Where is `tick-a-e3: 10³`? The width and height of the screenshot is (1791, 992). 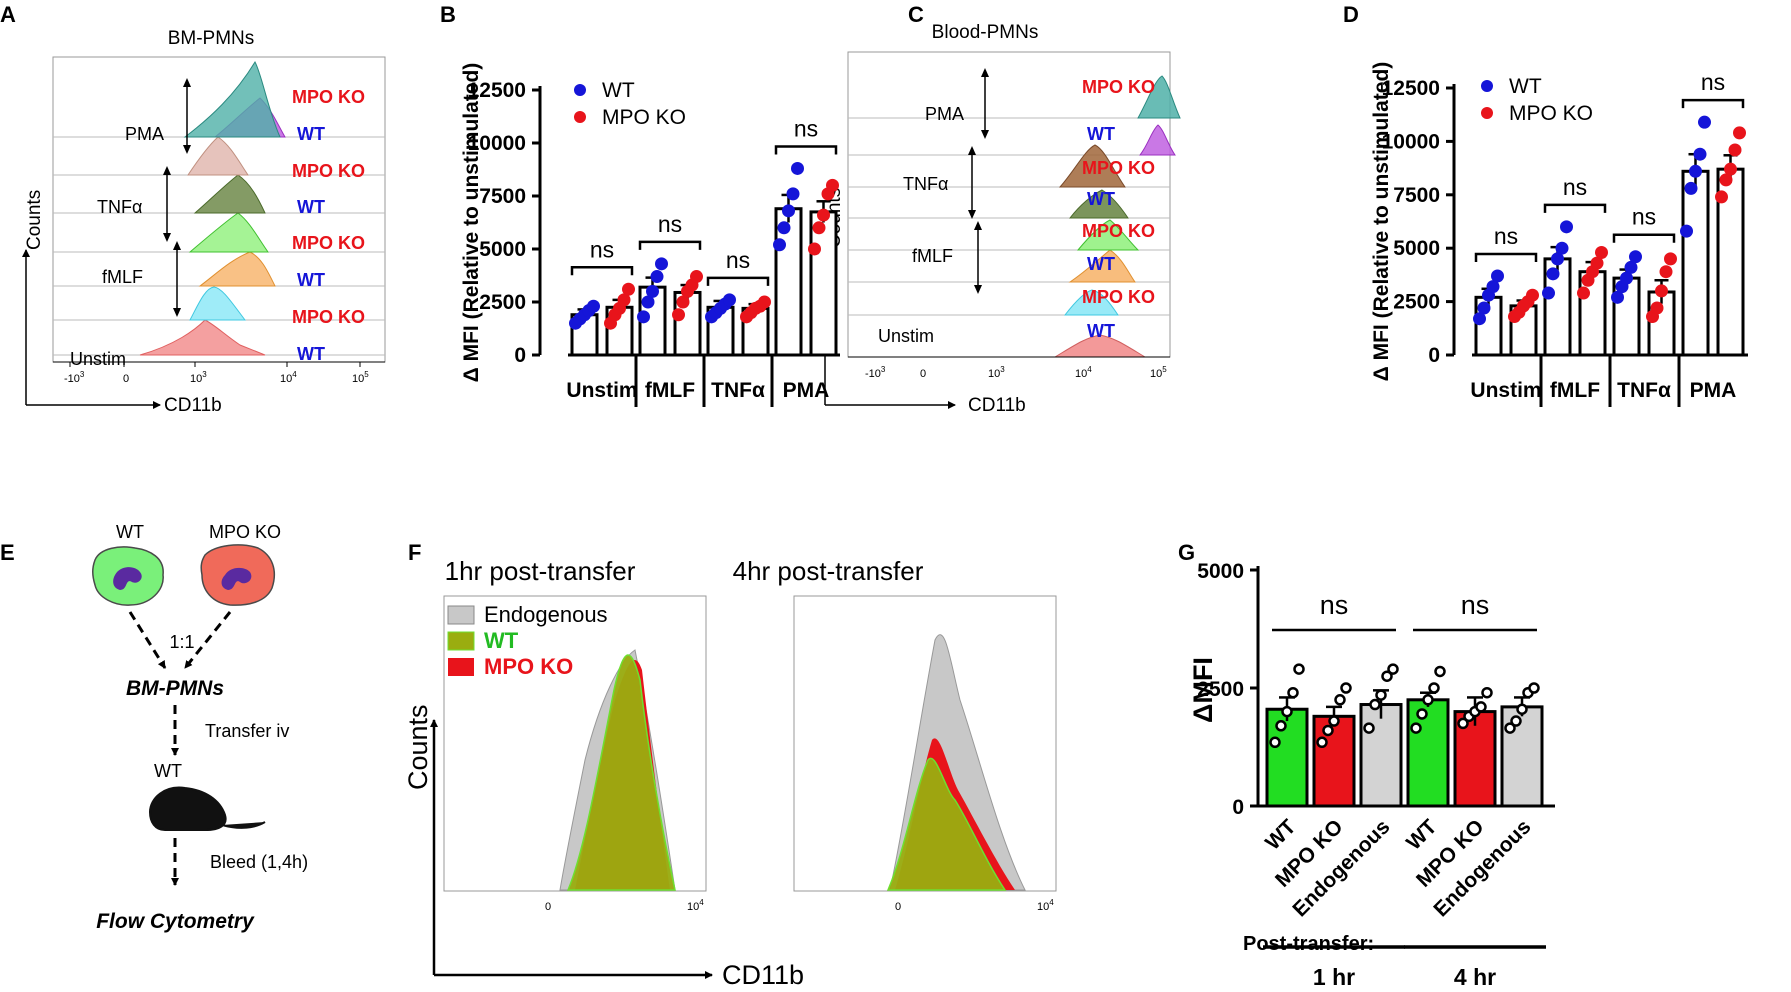
tick-a-e3: 10³ is located at coordinates (198, 377).